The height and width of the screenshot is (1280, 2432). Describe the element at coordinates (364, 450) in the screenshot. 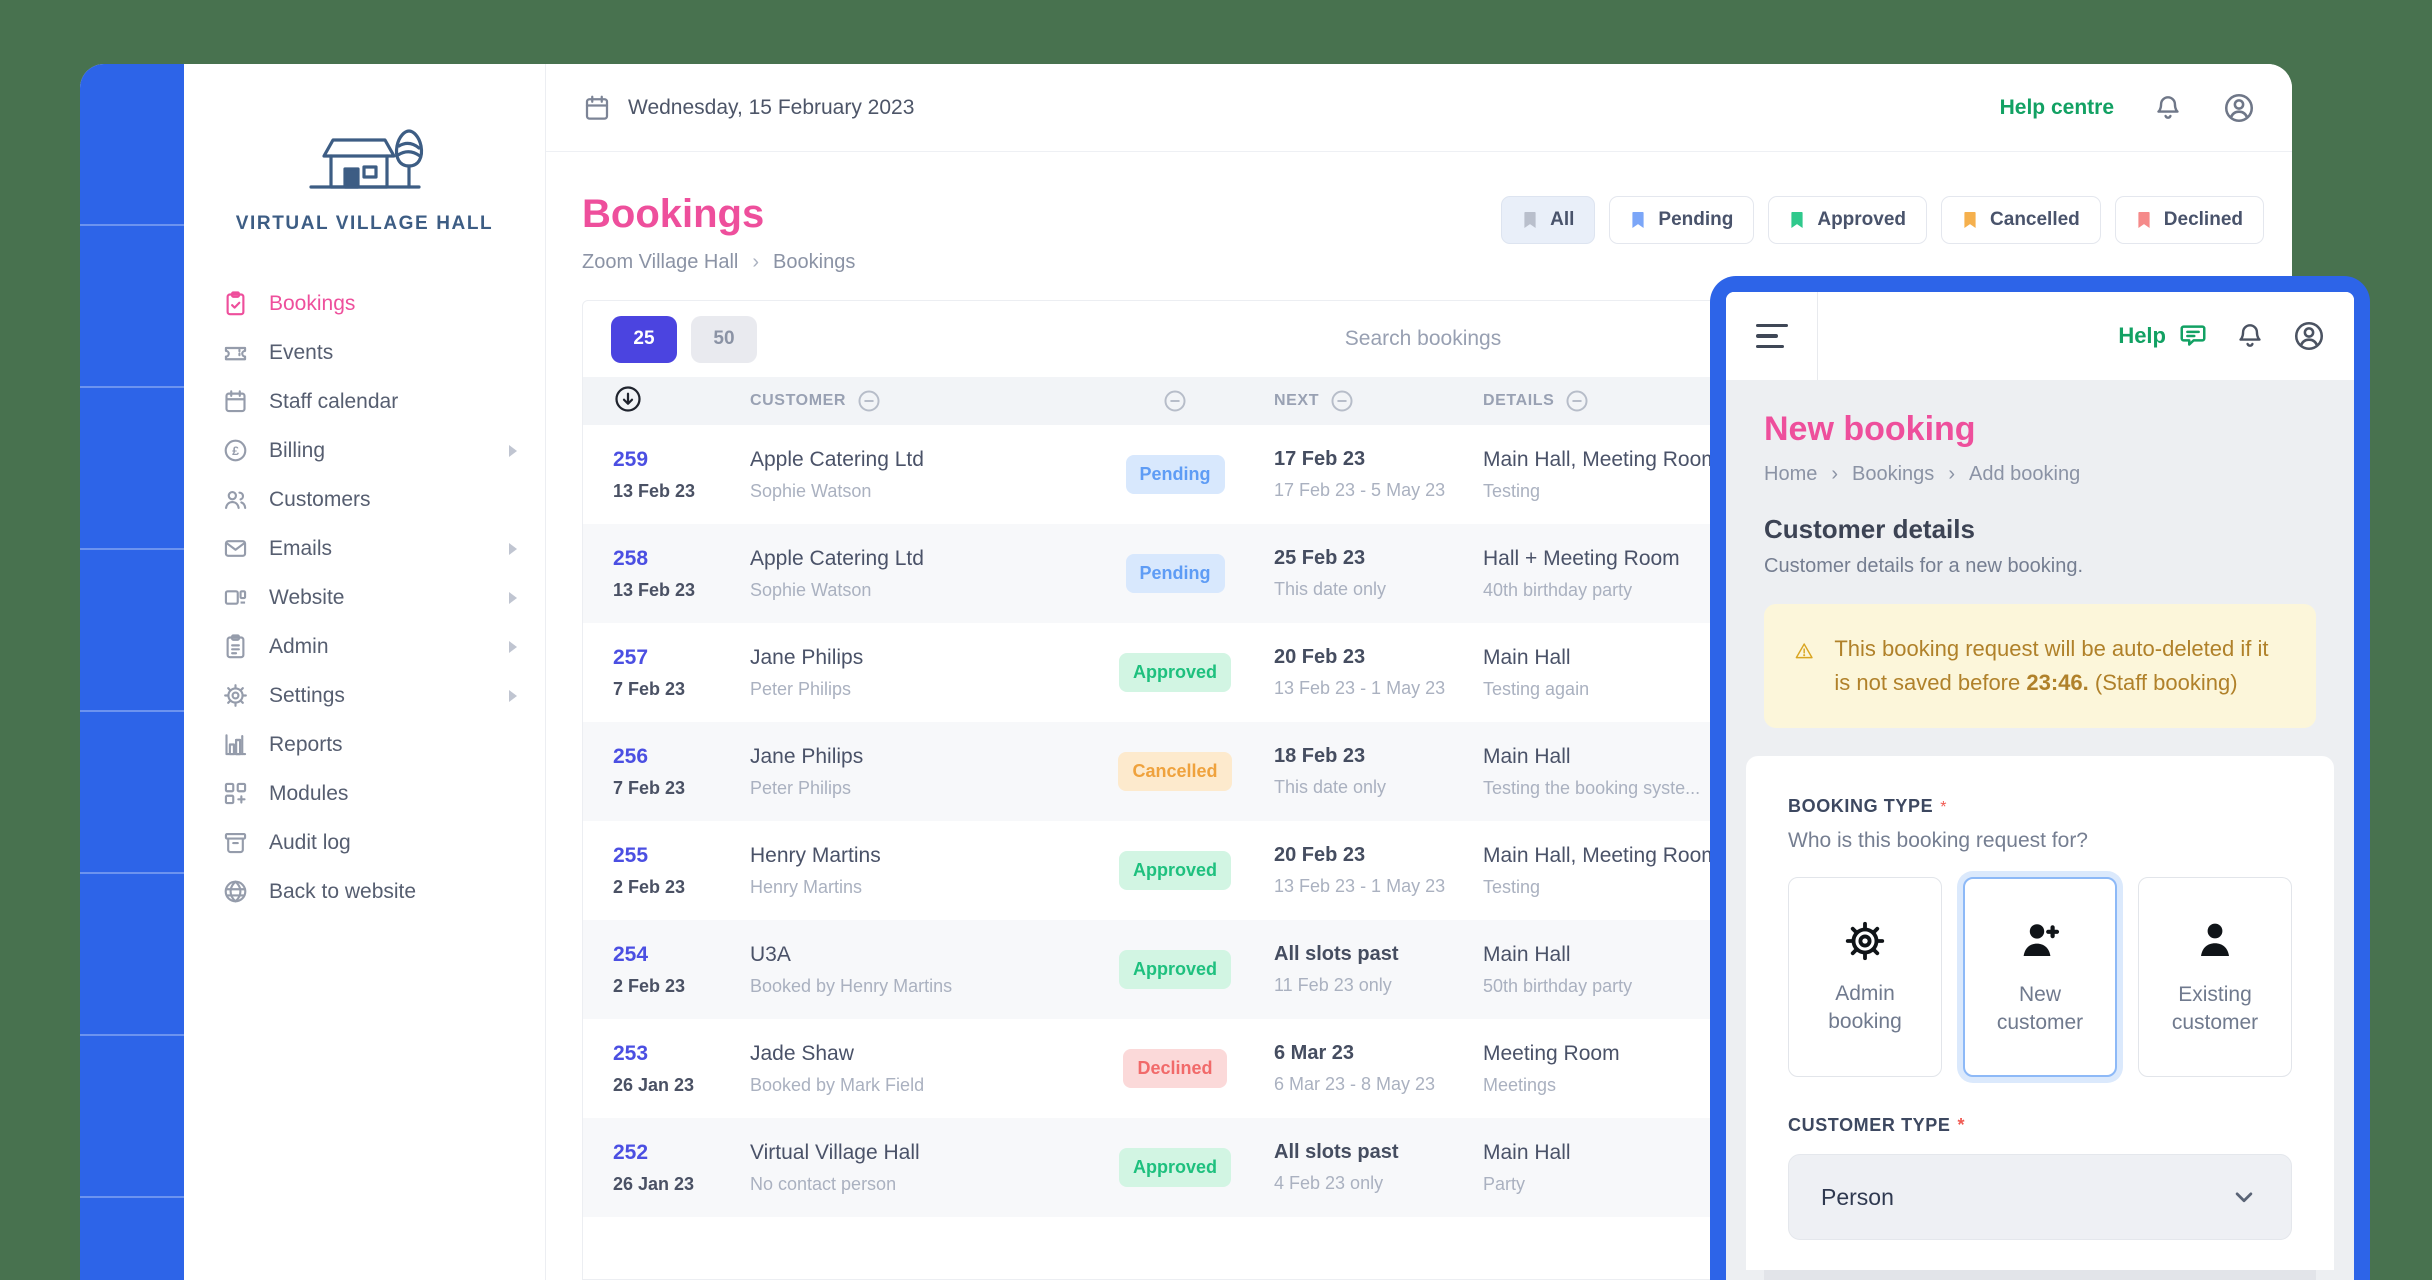

I see `sidebar-item-billing: £ Billing` at that location.